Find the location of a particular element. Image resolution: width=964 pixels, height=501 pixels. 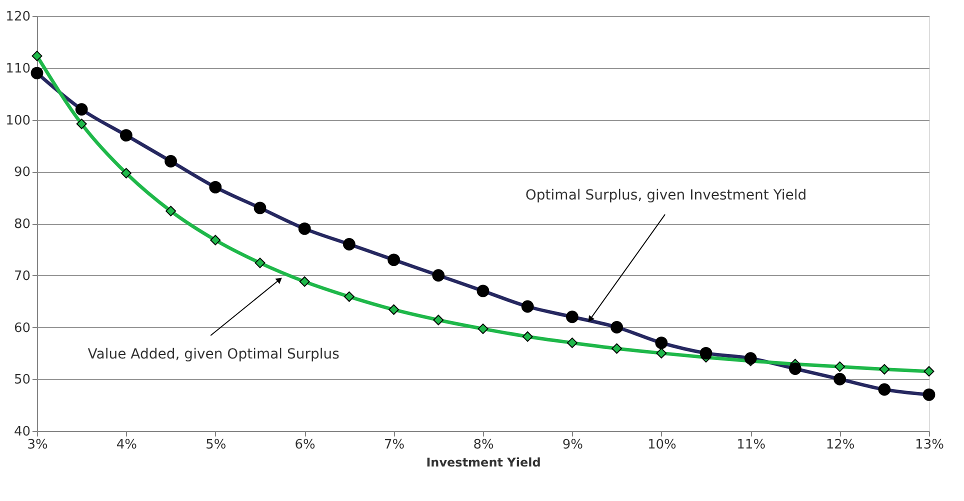

y-tick-label: 90 is located at coordinates (22, 172).